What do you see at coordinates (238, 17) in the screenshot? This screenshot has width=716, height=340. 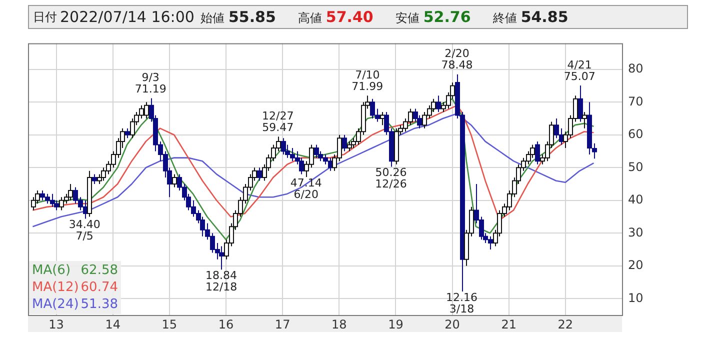 I see `text: 始値 55.85` at bounding box center [238, 17].